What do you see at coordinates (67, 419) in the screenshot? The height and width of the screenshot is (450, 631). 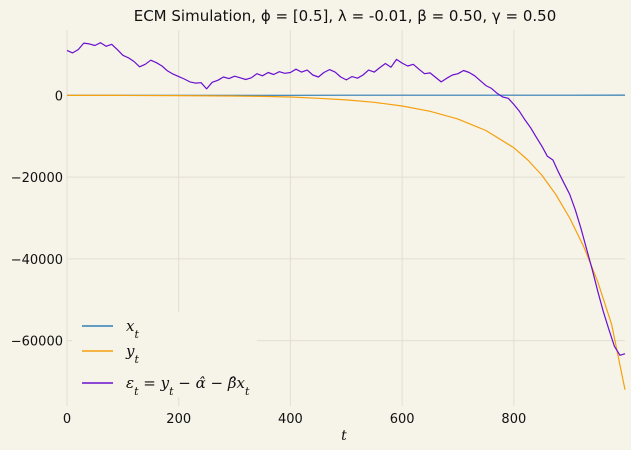 I see `x-tick-label: 0` at bounding box center [67, 419].